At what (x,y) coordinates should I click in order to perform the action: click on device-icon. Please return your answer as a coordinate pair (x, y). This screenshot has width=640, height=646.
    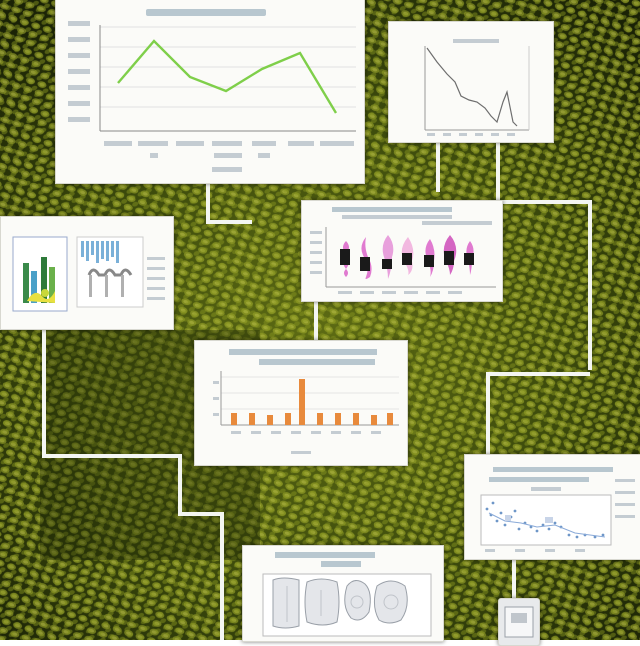
    Looking at the image, I should click on (519, 622).